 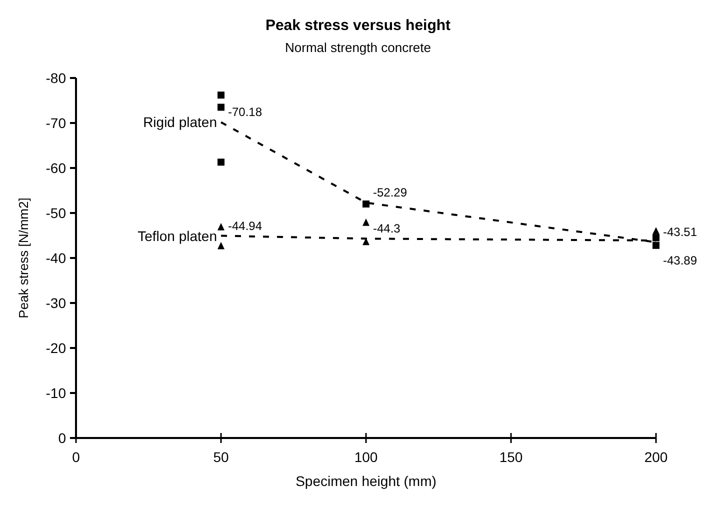 I want to click on y-tick-label: -10, so click(x=56, y=393).